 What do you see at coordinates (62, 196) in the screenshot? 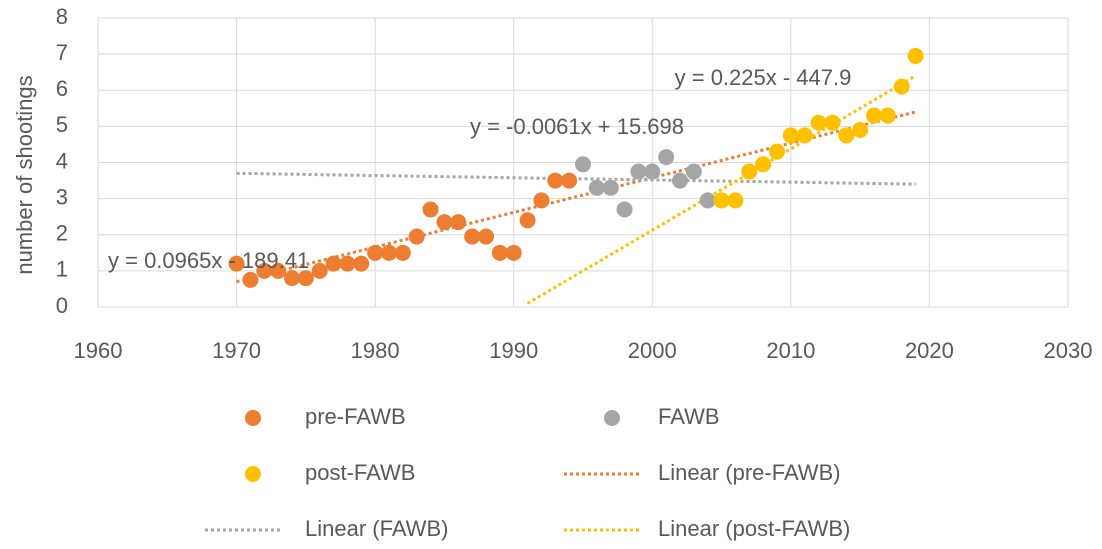
I see `y-tick-label: 3` at bounding box center [62, 196].